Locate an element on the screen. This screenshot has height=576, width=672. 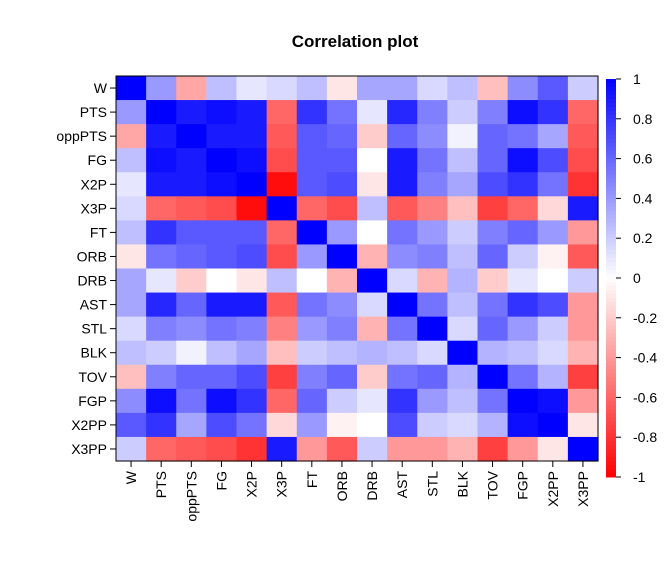
heatmap-cell-FT-PTS is located at coordinates (161, 233).